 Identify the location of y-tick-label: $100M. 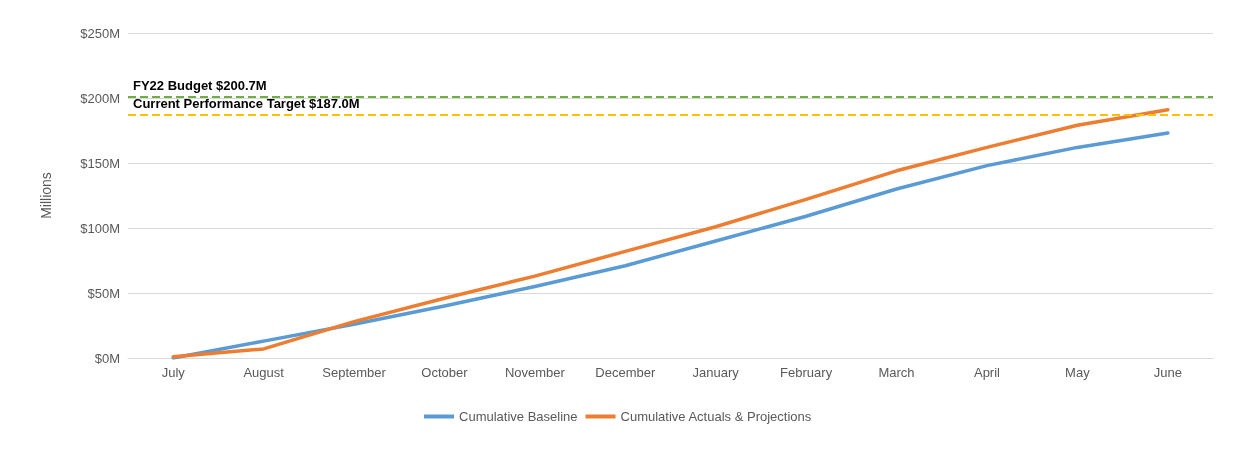
(100, 228).